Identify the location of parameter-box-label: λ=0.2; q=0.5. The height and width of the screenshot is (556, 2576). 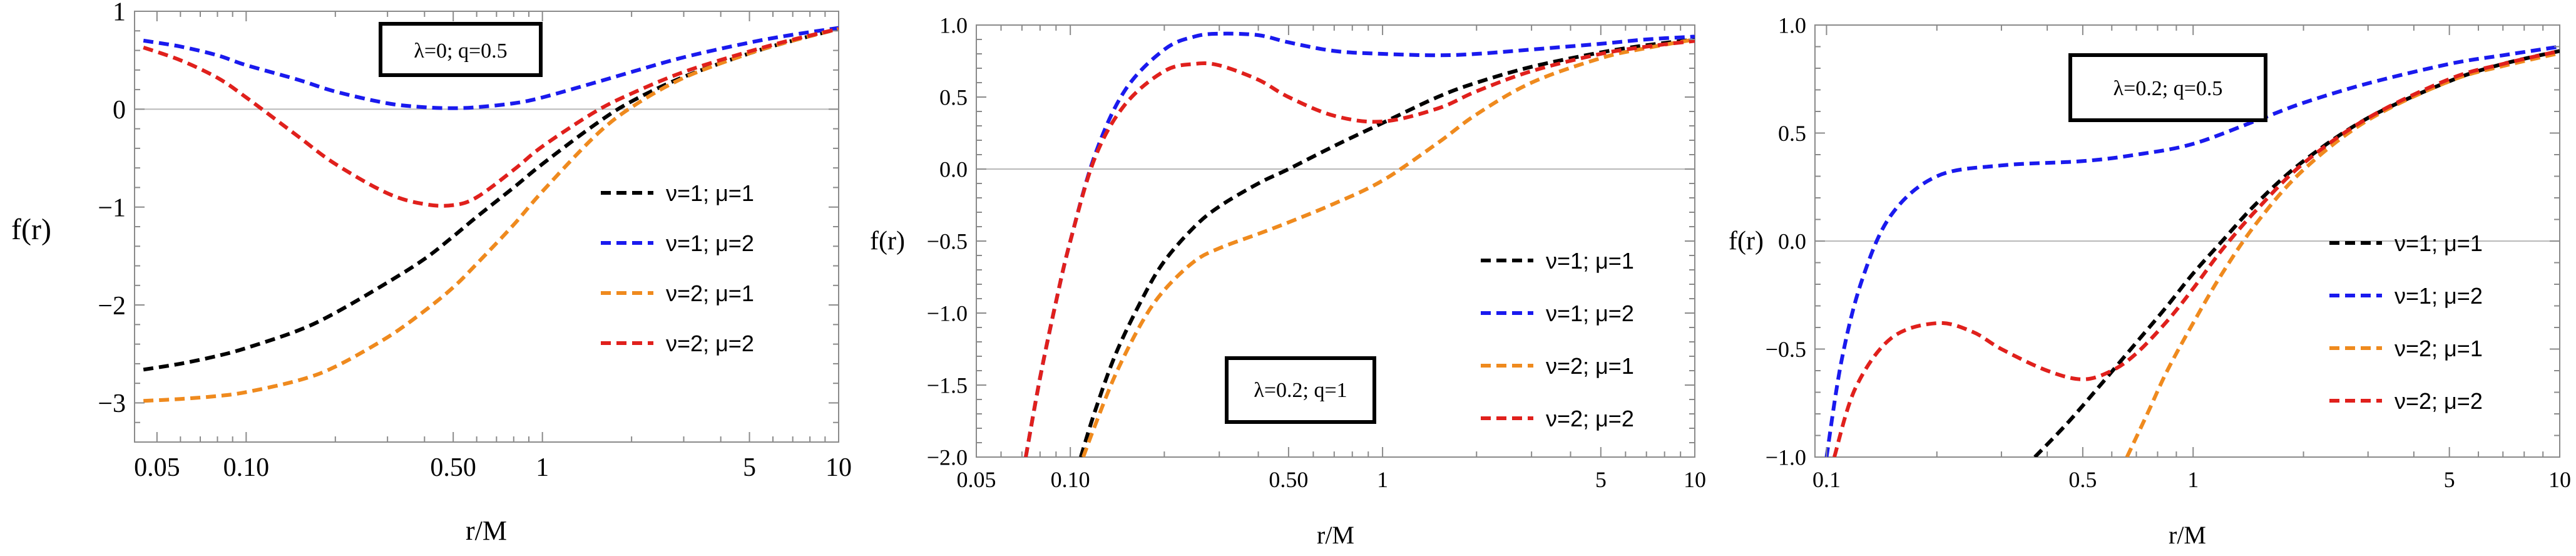
(2168, 89).